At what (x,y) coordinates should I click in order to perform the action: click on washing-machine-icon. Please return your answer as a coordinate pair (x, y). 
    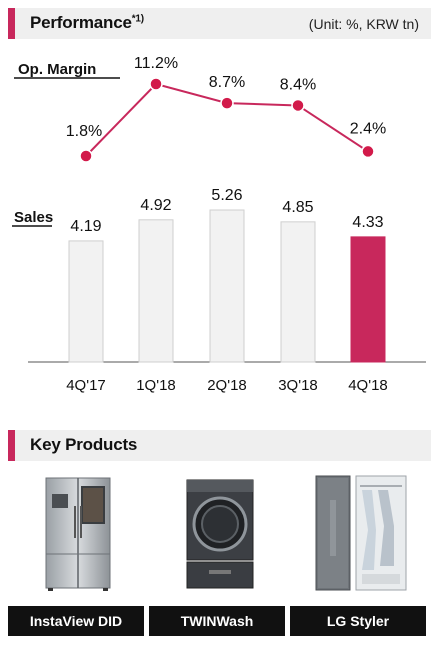
    Looking at the image, I should click on (219, 531).